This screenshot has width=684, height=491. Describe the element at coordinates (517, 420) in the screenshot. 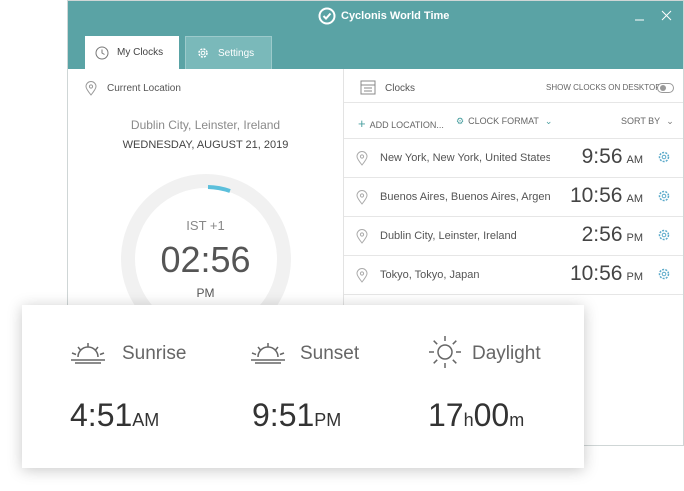

I see `unit: m` at that location.